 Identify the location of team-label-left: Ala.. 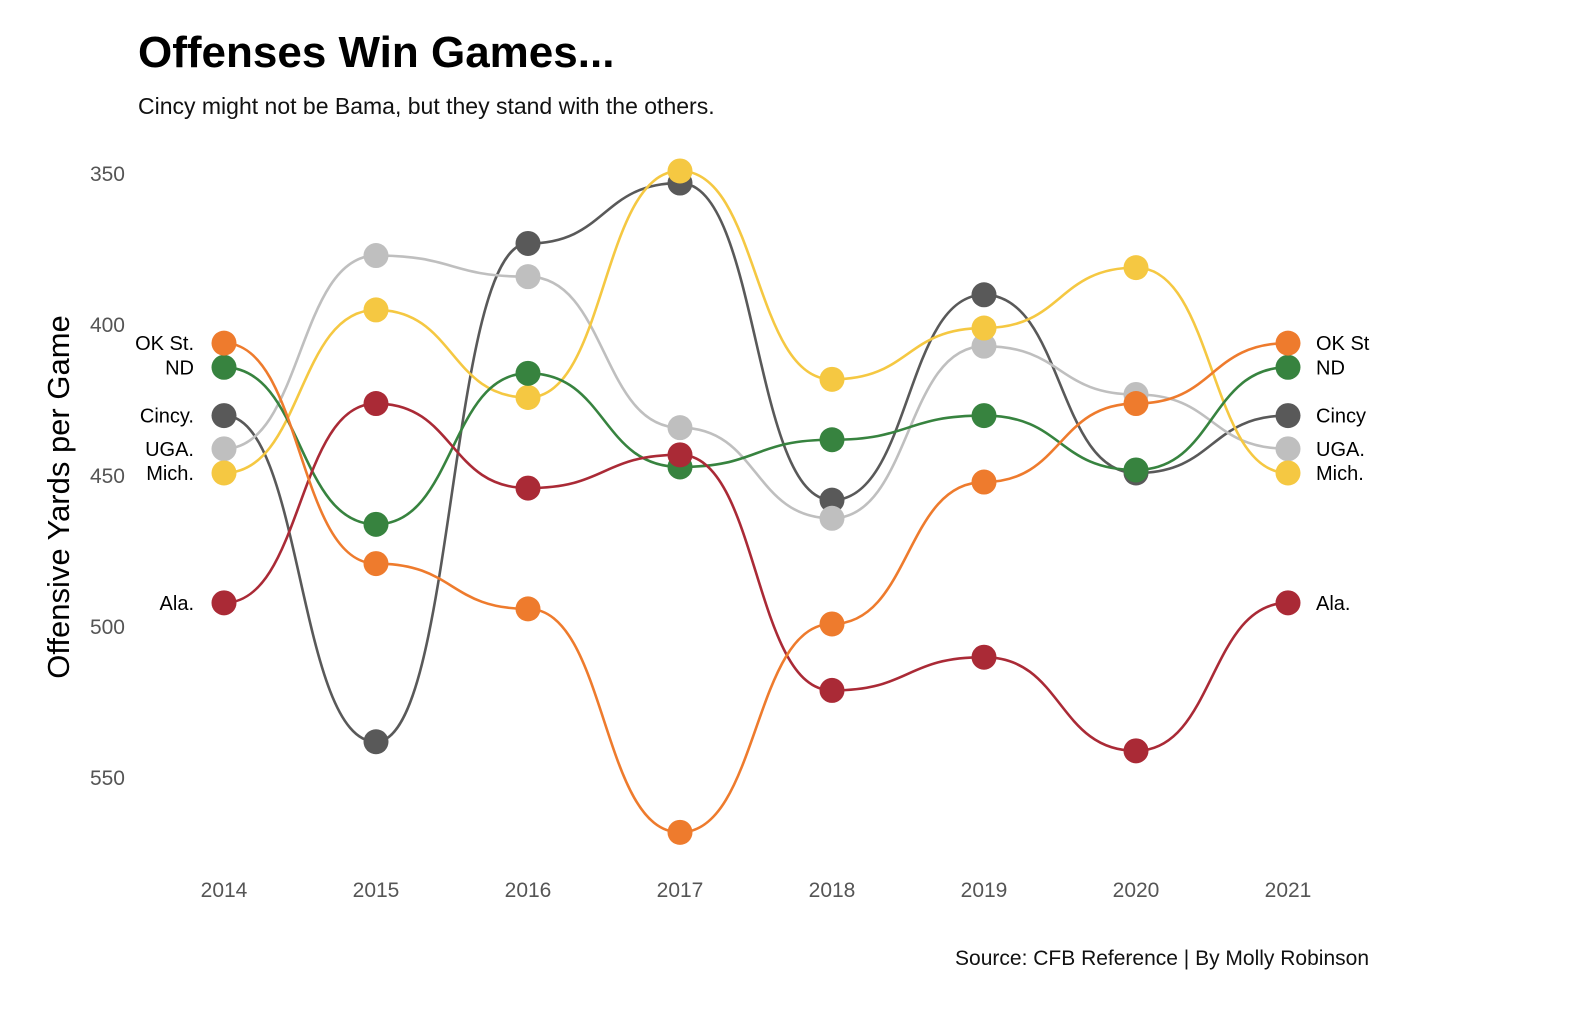
(177, 604).